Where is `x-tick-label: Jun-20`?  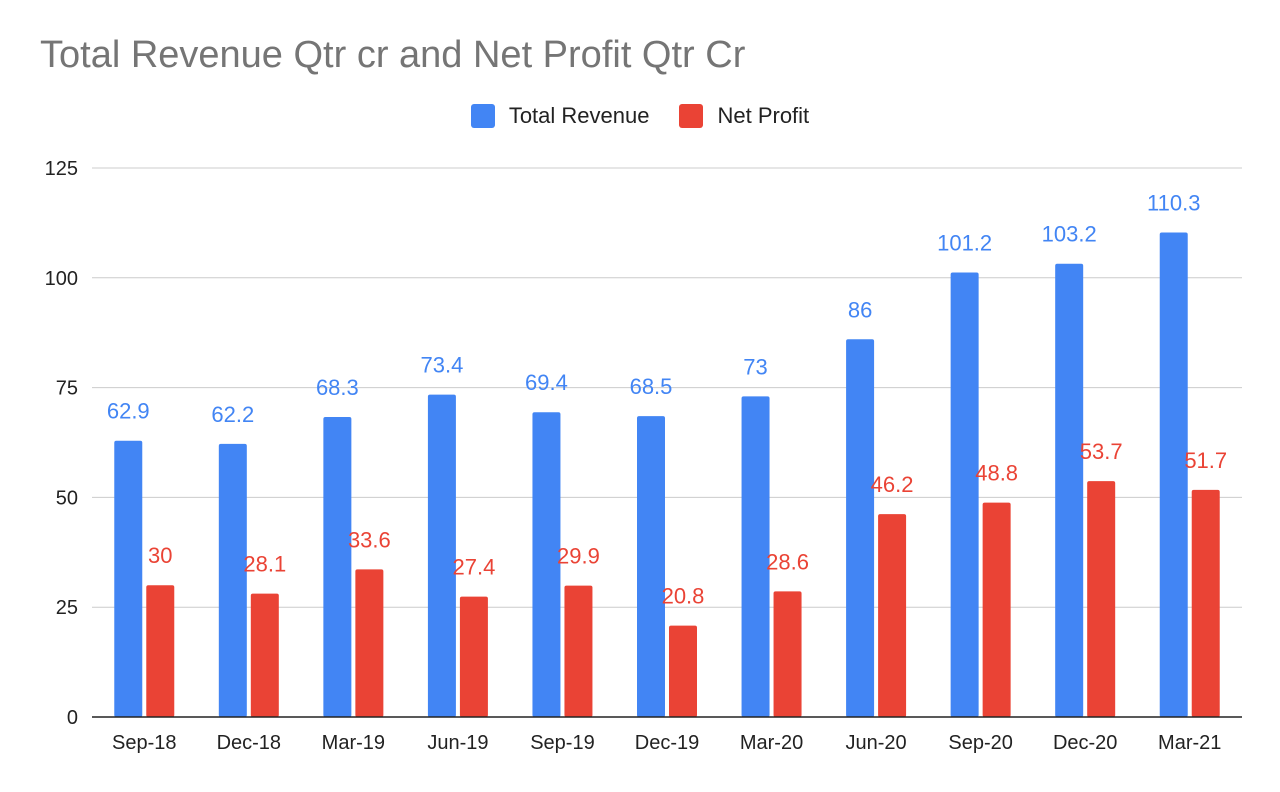
x-tick-label: Jun-20 is located at coordinates (876, 743).